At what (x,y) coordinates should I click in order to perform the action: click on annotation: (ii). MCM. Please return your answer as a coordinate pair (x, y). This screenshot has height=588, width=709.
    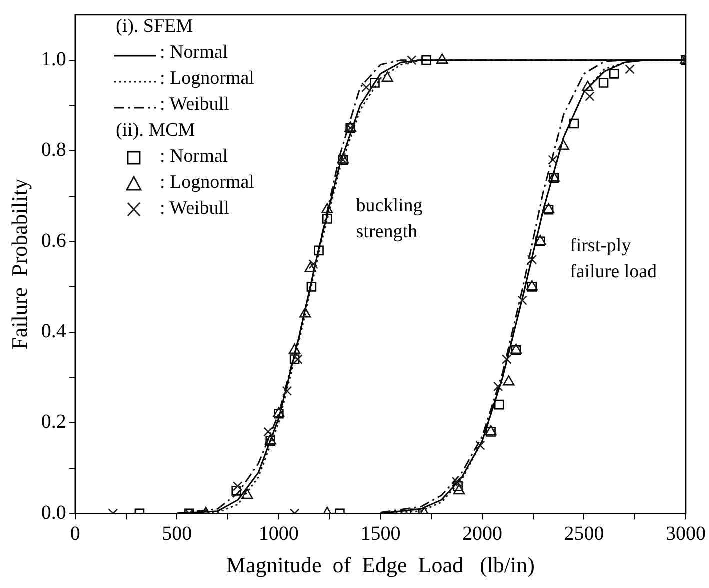
    Looking at the image, I should click on (155, 131).